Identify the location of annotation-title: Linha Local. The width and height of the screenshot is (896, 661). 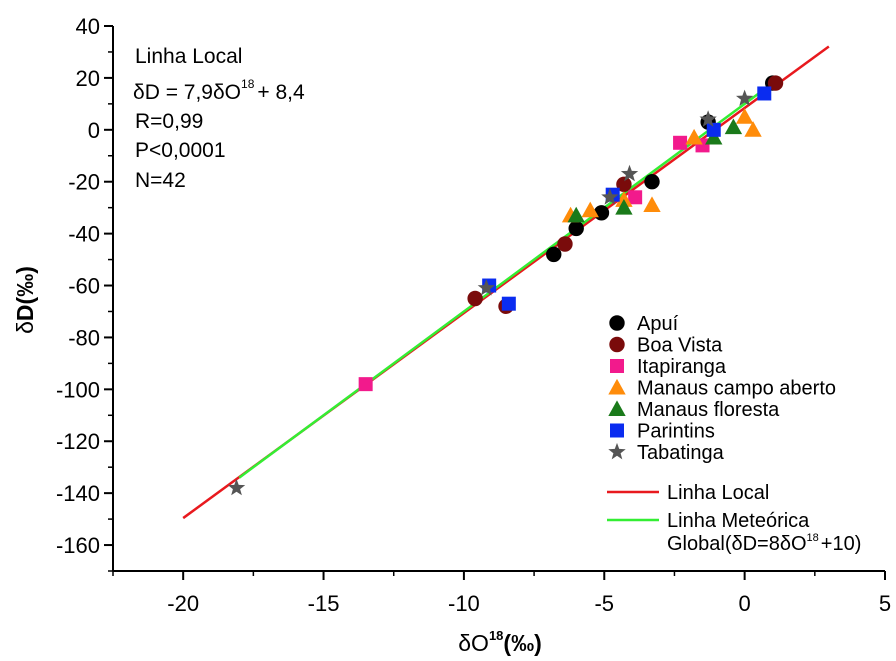
(188, 56).